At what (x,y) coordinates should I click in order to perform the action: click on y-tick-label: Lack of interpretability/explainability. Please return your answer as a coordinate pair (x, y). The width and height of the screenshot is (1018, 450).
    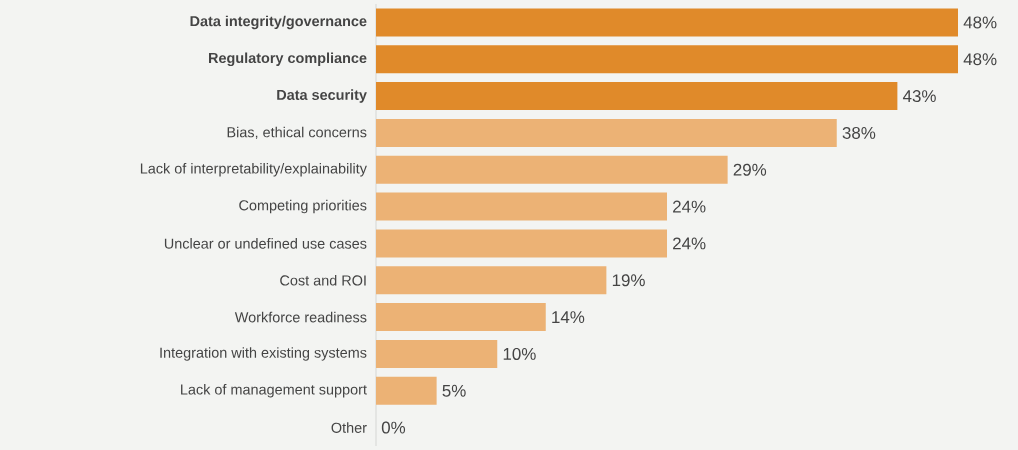
    Looking at the image, I should click on (253, 170).